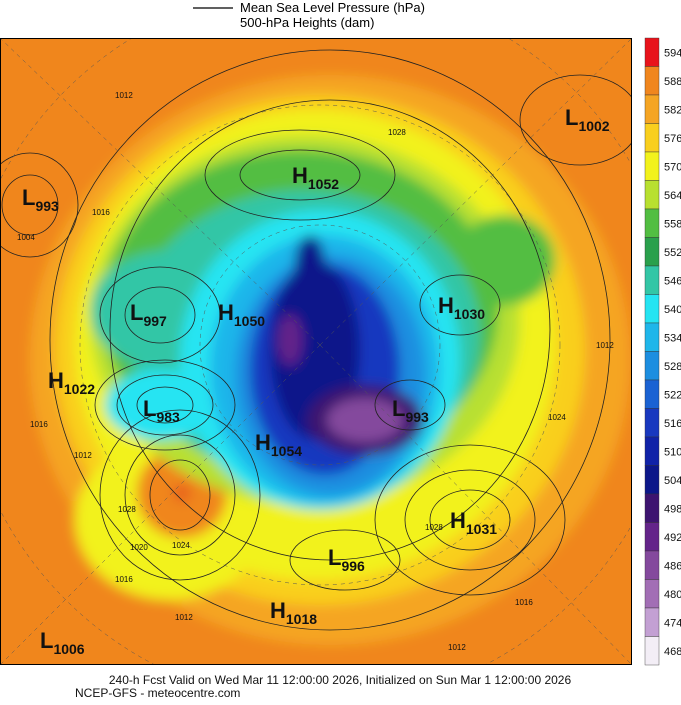 This screenshot has width=681, height=705. Describe the element at coordinates (672, 253) in the screenshot. I see `colorbar-label: 552` at that location.